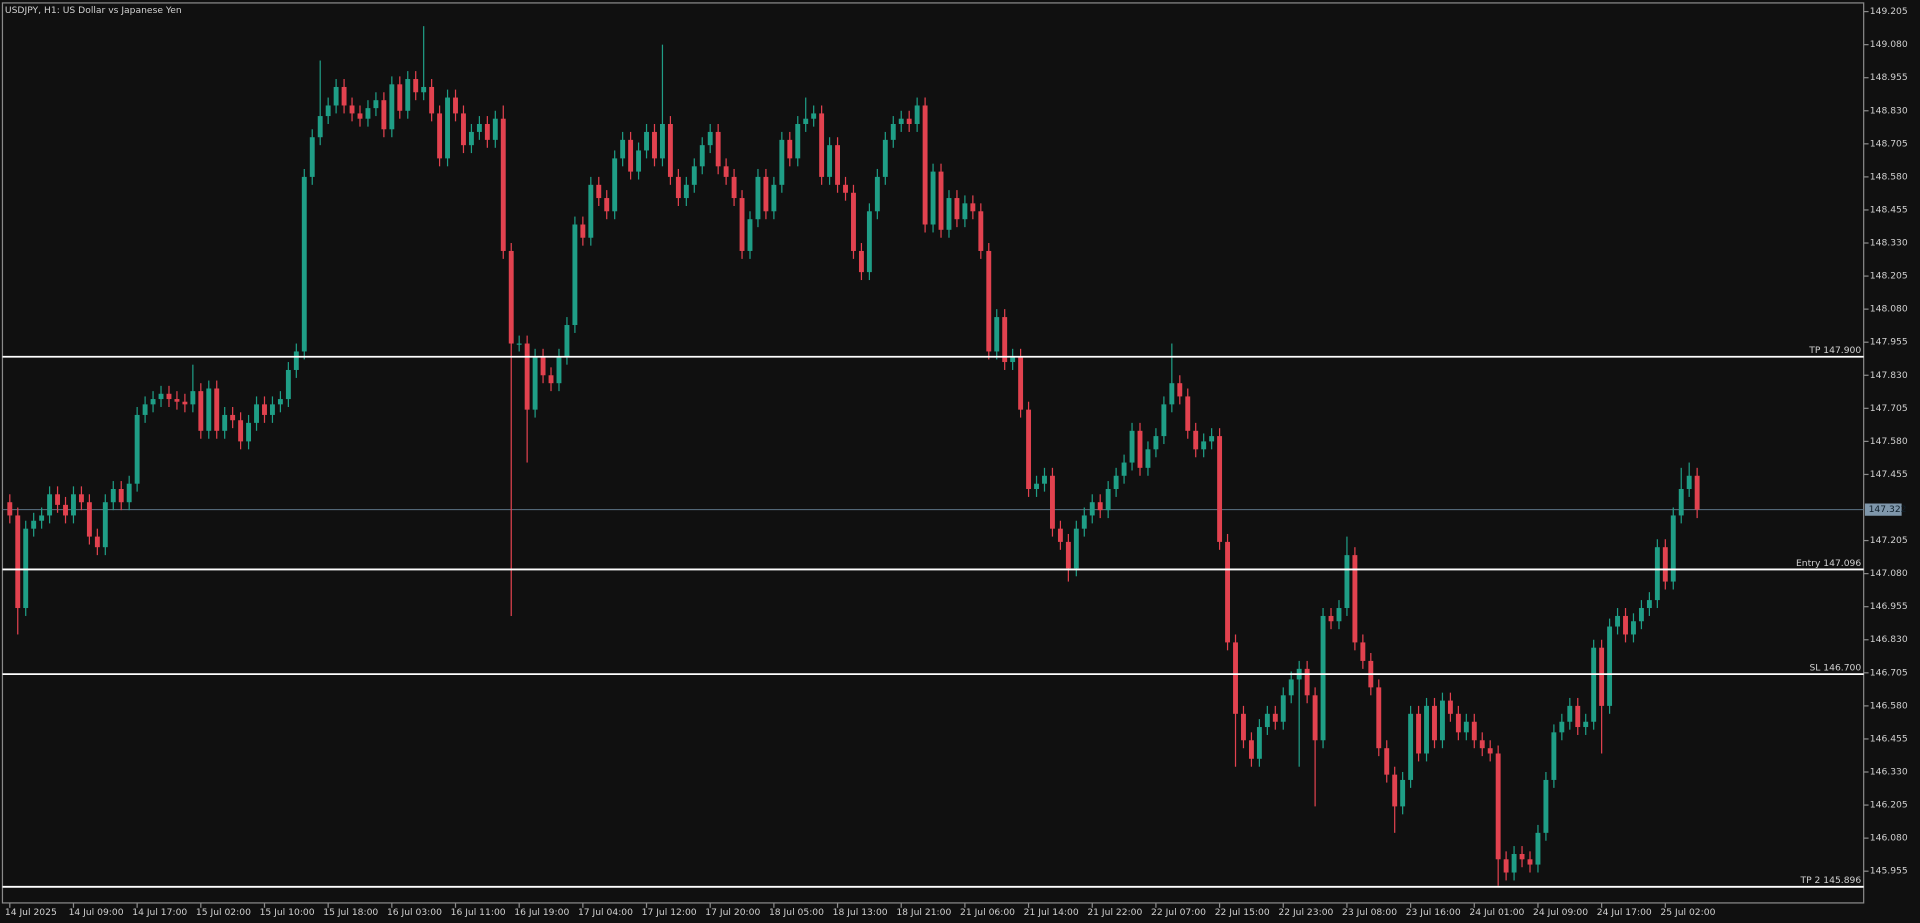 This screenshot has height=923, width=1920. What do you see at coordinates (1889, 77) in the screenshot?
I see `y-tick-label: 148.955` at bounding box center [1889, 77].